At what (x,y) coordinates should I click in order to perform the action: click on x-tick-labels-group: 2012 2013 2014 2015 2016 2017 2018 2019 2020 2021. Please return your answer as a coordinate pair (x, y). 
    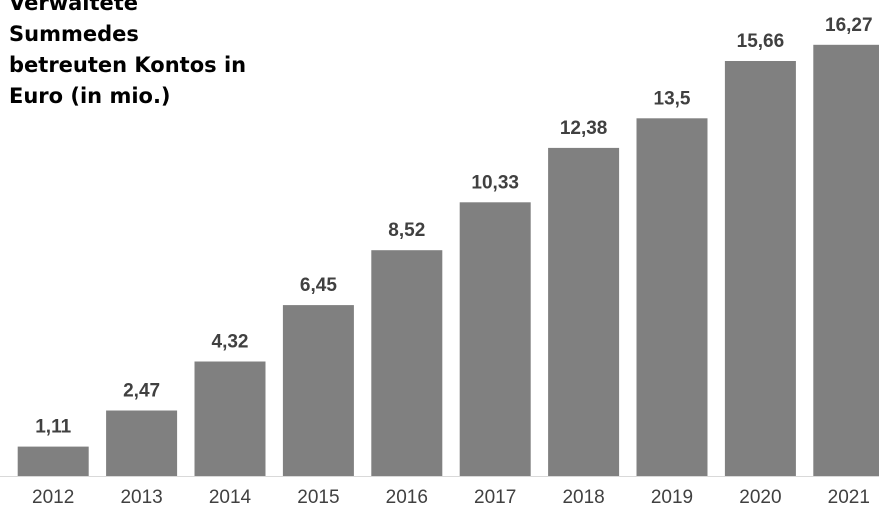
    Looking at the image, I should click on (451, 497).